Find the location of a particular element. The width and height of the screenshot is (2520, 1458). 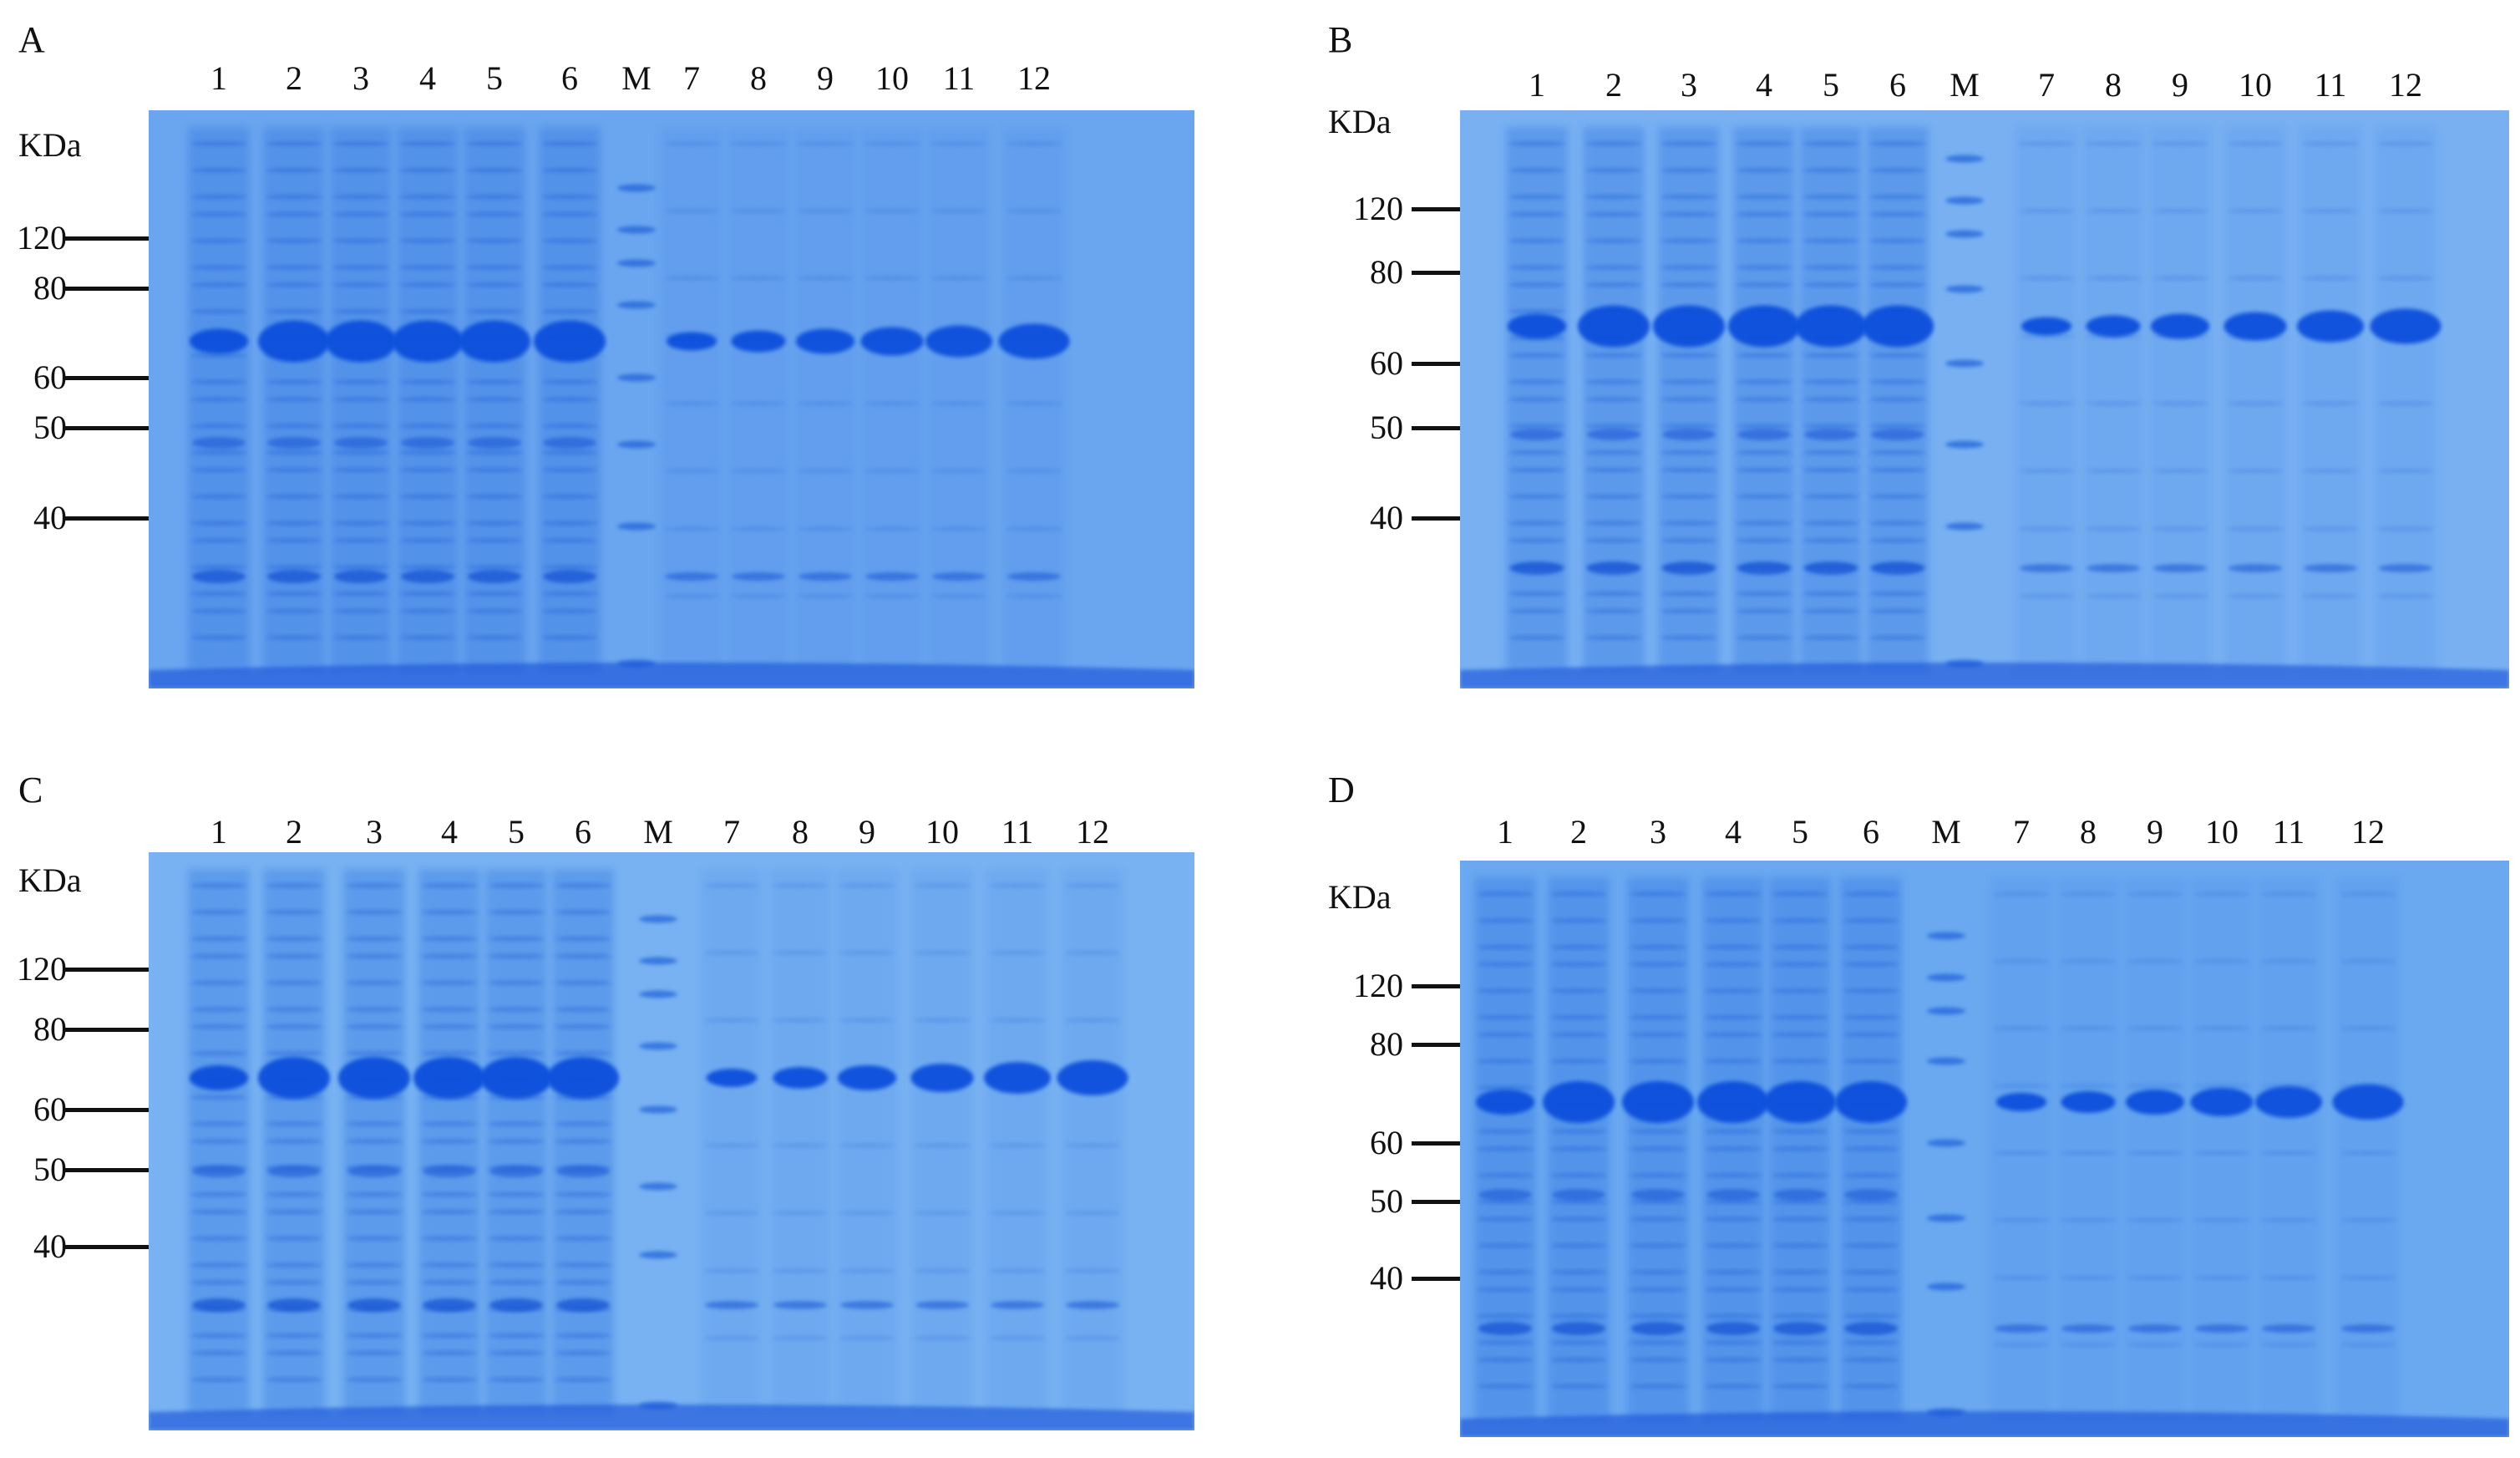

lane-label: 1 is located at coordinates (218, 78).